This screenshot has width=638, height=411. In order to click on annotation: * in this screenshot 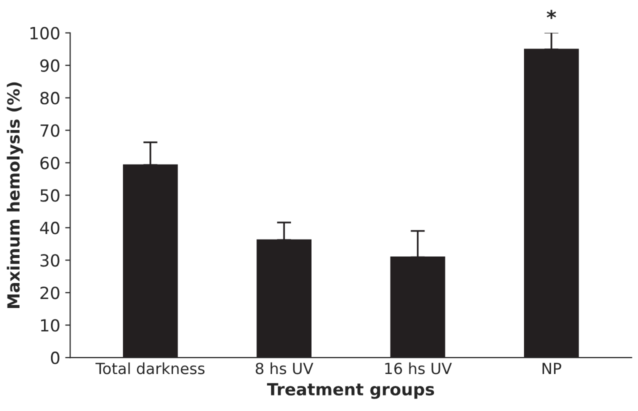, I will do `click(551, 14)`.